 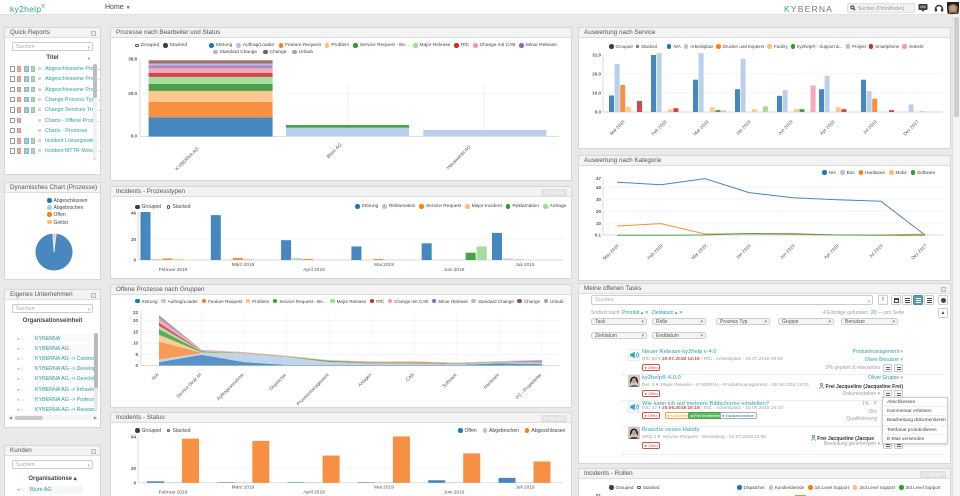 What do you see at coordinates (599, 199) in the screenshot?
I see `svg-text: 30` at bounding box center [599, 199].